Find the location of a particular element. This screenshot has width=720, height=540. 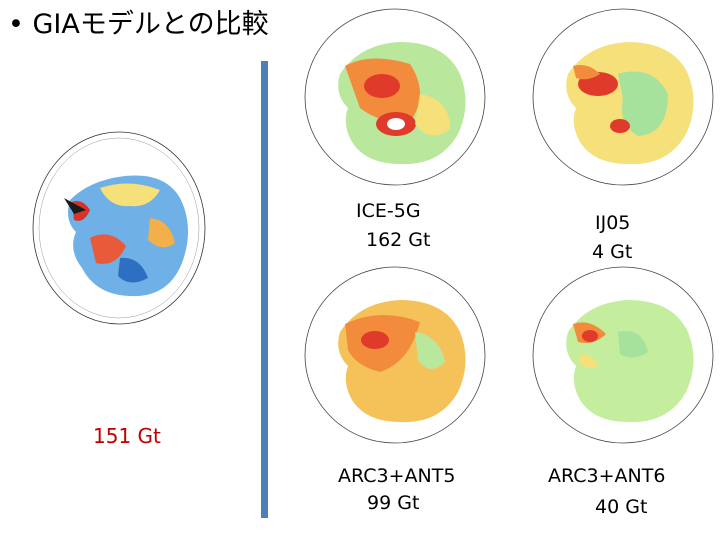

arc3-ant5-map is located at coordinates (395, 355).